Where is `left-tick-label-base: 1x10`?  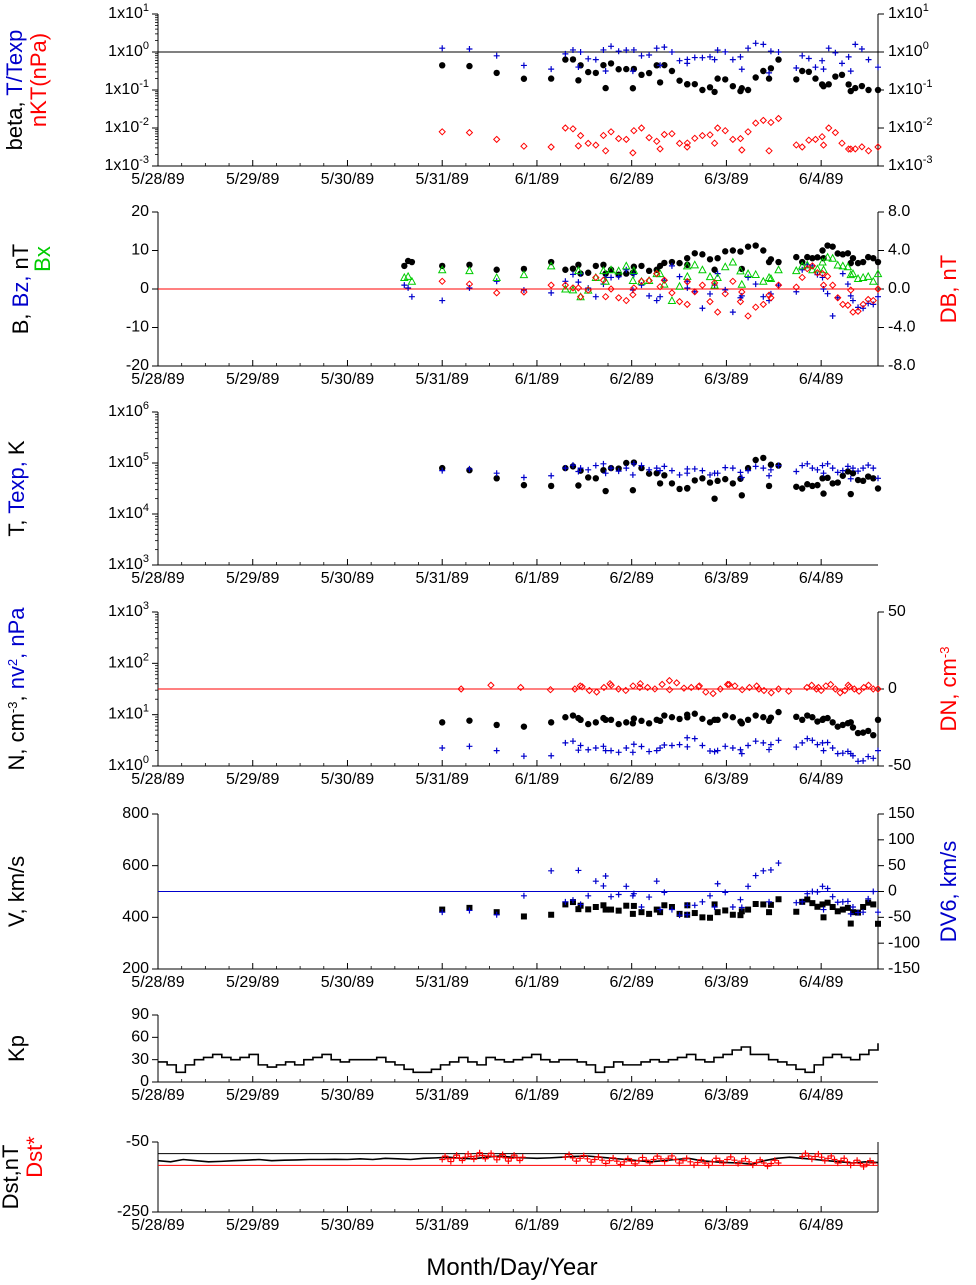
left-tick-label-base: 1x10 is located at coordinates (125, 714).